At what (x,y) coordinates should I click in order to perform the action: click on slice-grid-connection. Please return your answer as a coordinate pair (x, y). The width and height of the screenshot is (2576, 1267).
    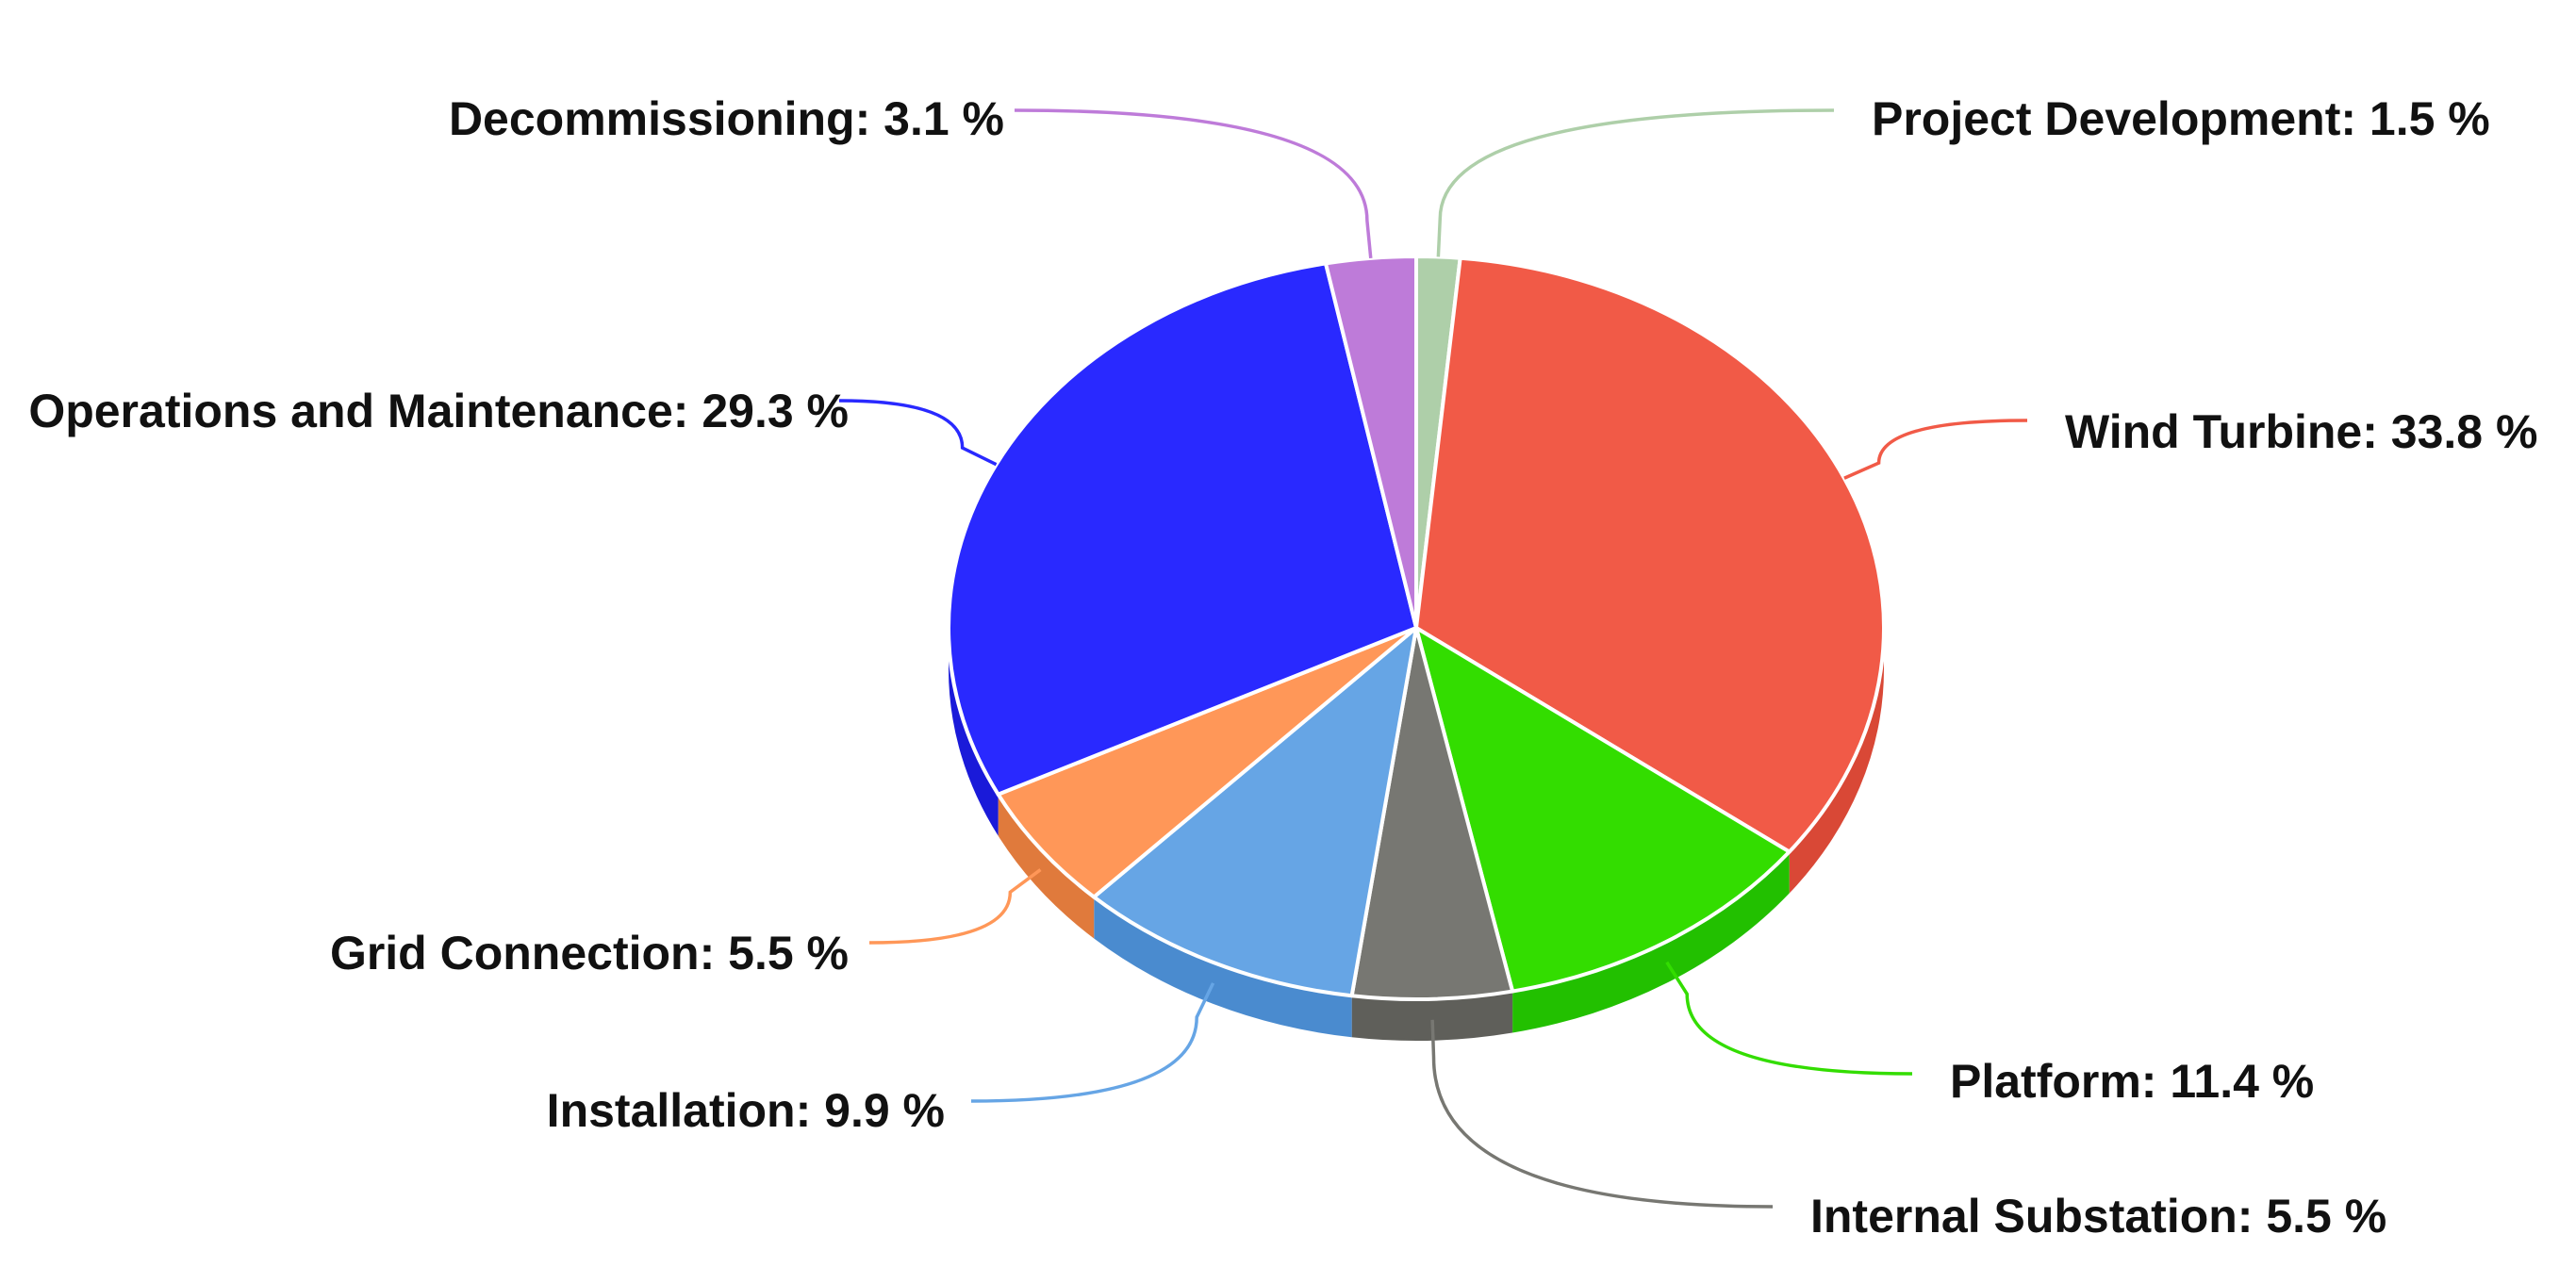
    Looking at the image, I should click on (1207, 762).